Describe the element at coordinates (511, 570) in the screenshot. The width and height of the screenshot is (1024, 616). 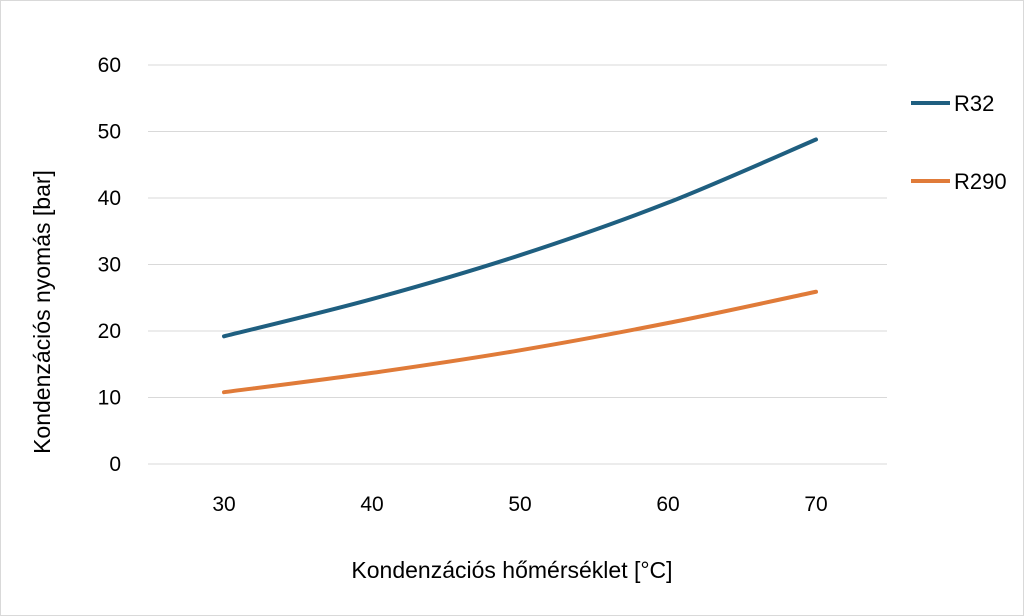
I see `x-axis-title: Kondenzációs hőmérséklet [°C]` at that location.